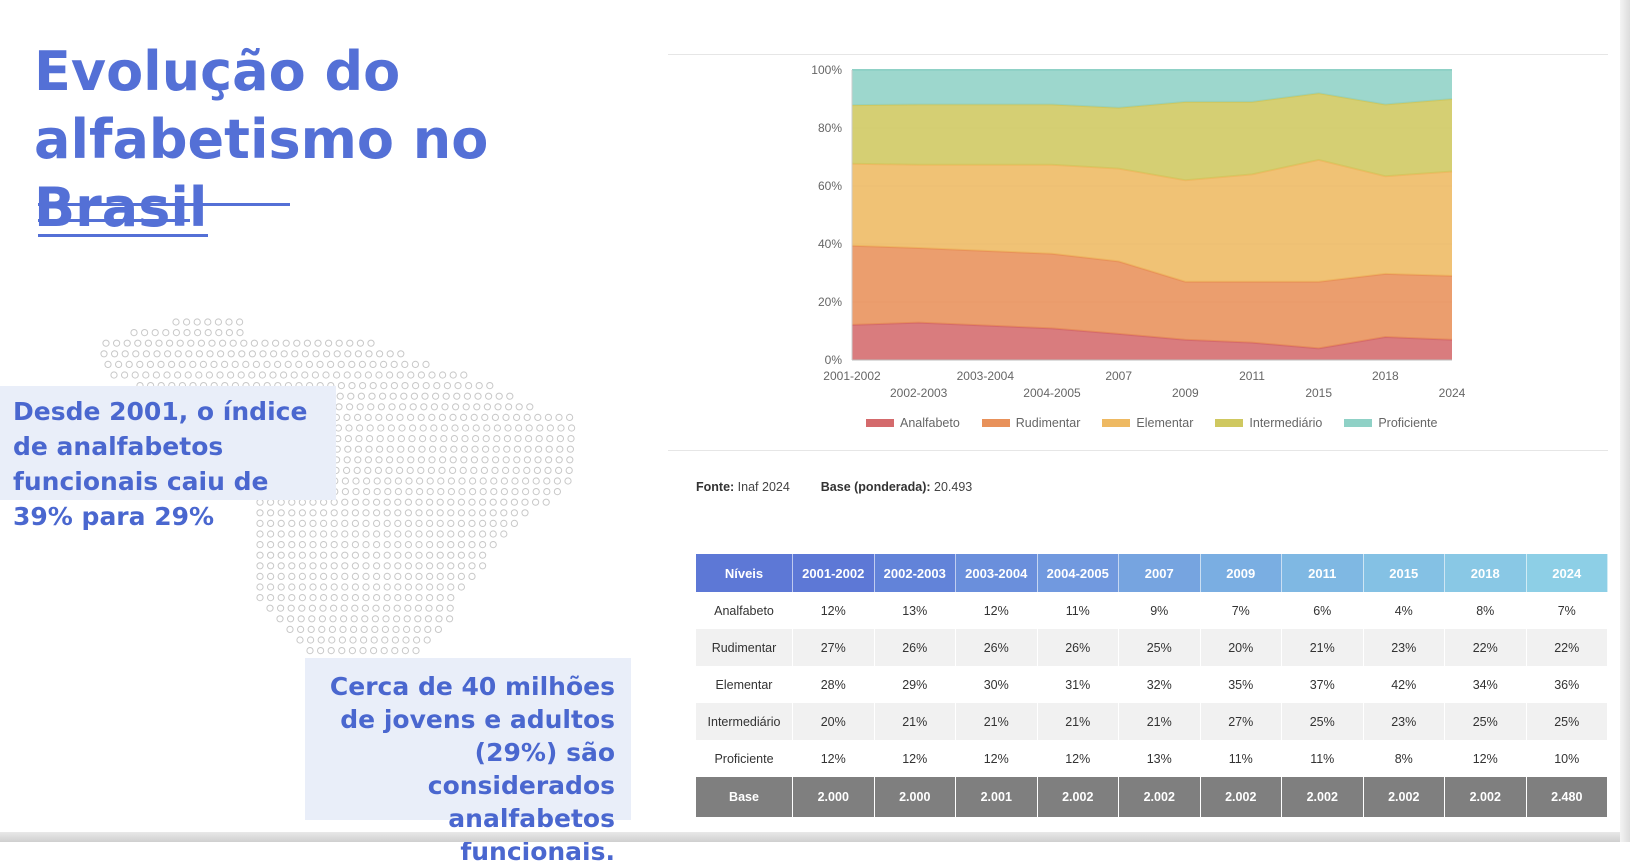 This screenshot has height=868, width=1630. Describe the element at coordinates (1152, 341) in the screenshot. I see `area-analfabeto` at that location.